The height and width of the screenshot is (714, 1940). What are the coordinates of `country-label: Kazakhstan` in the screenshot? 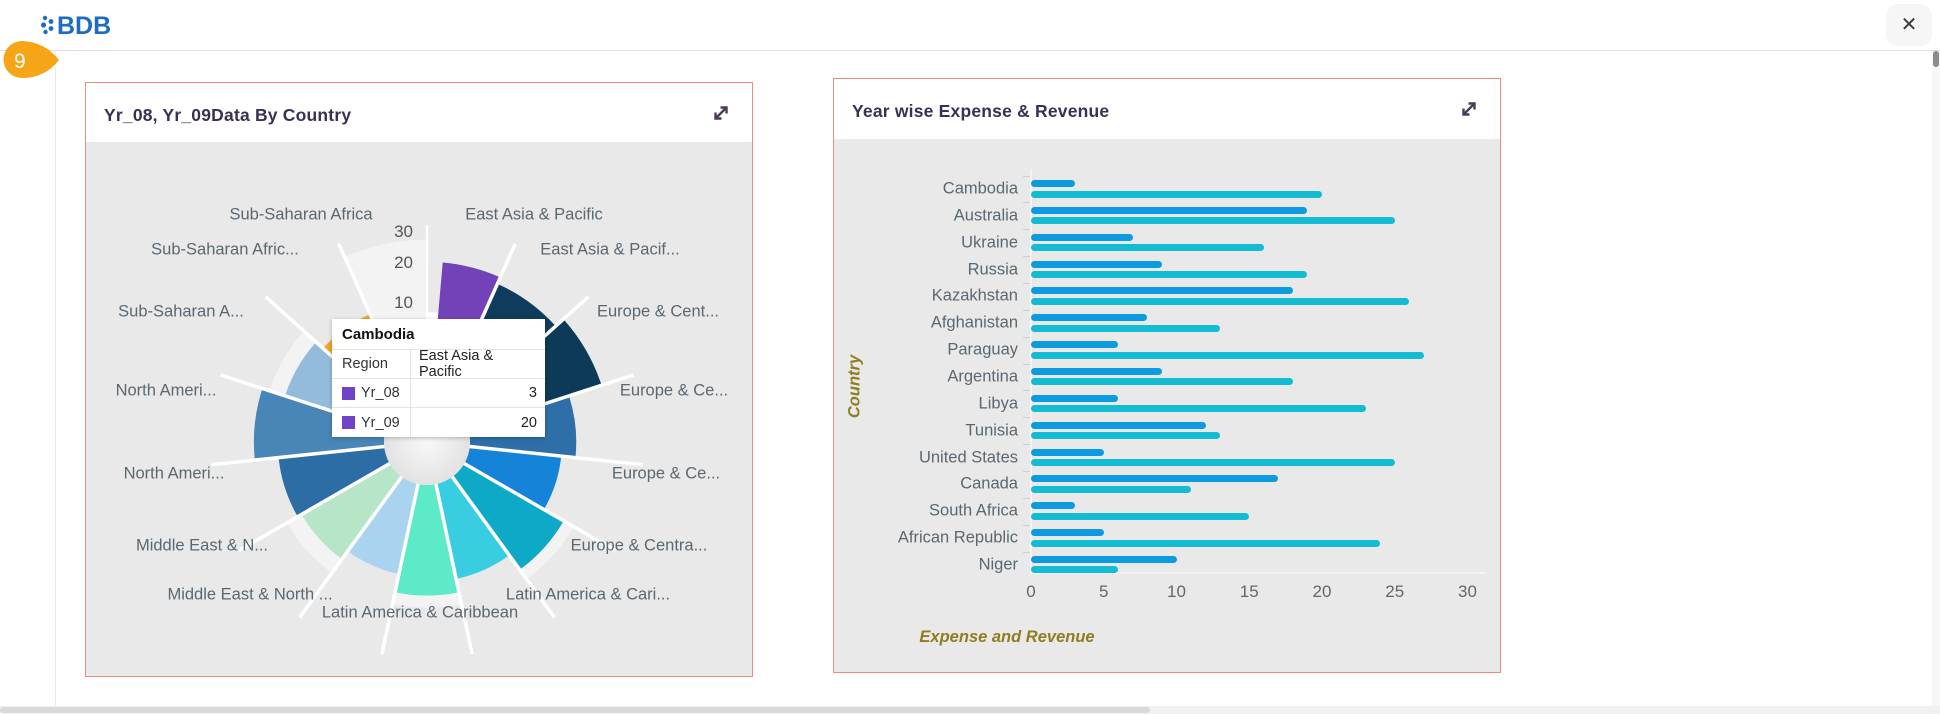 It's located at (974, 295).